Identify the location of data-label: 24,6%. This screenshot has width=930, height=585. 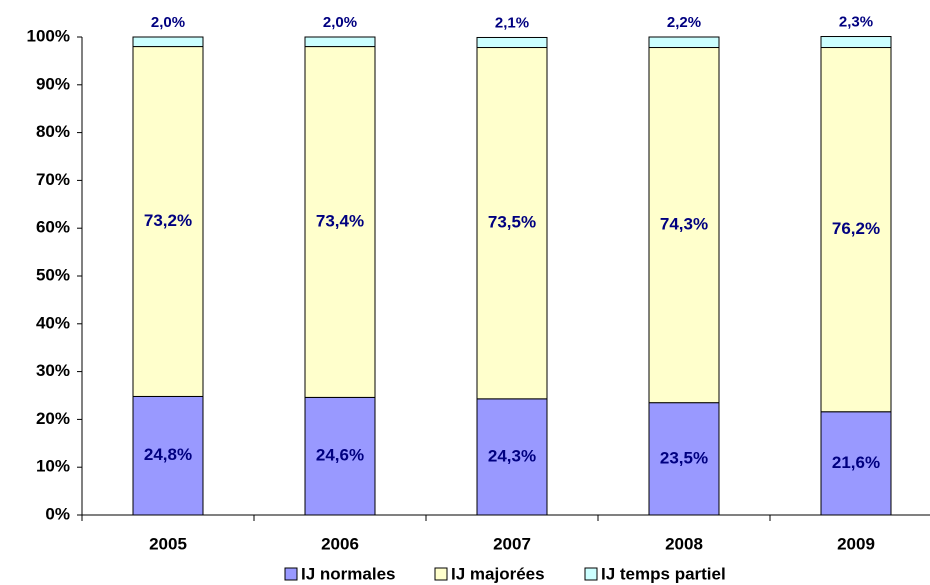
(340, 455).